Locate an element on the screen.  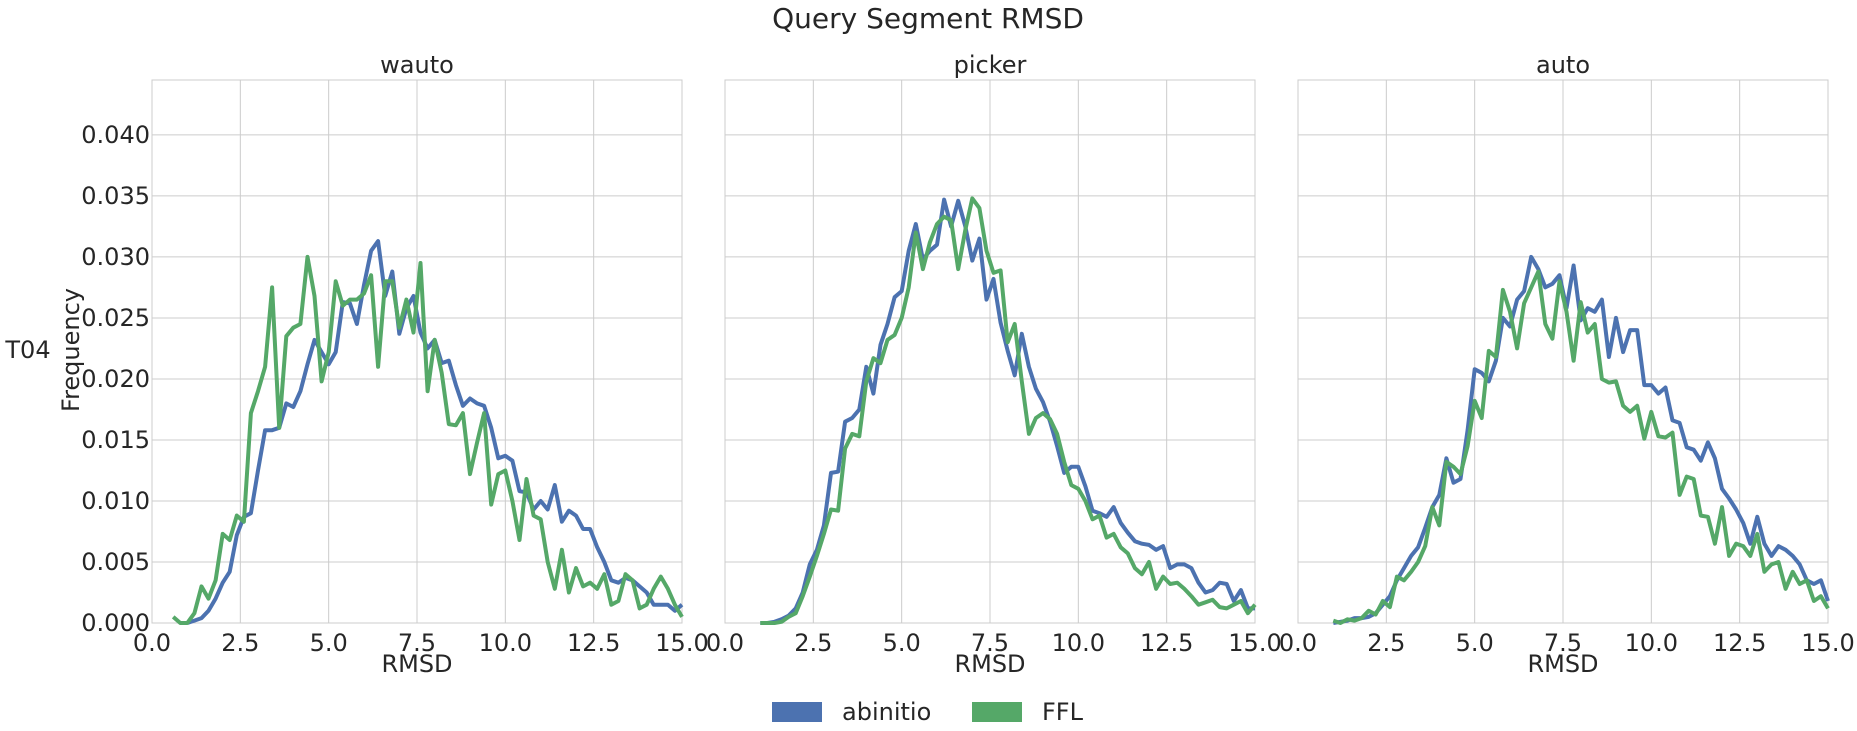
legend: abinitio FFL is located at coordinates (928, 712).